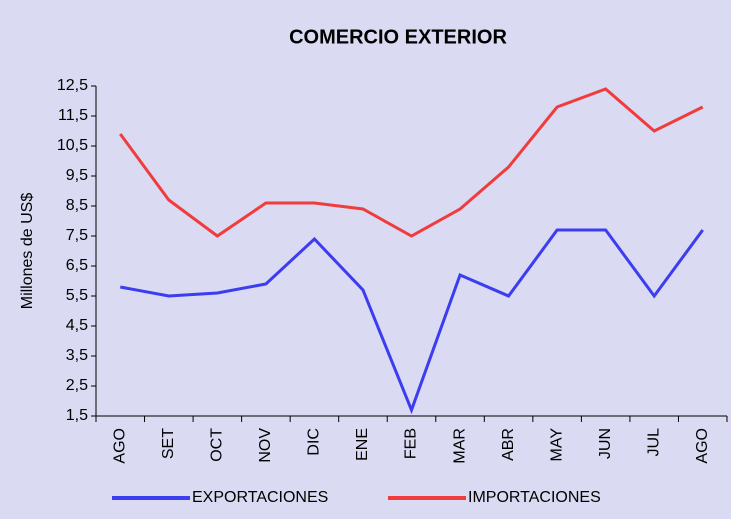 The height and width of the screenshot is (519, 731). What do you see at coordinates (605, 443) in the screenshot?
I see `x-tick-label: JUN` at bounding box center [605, 443].